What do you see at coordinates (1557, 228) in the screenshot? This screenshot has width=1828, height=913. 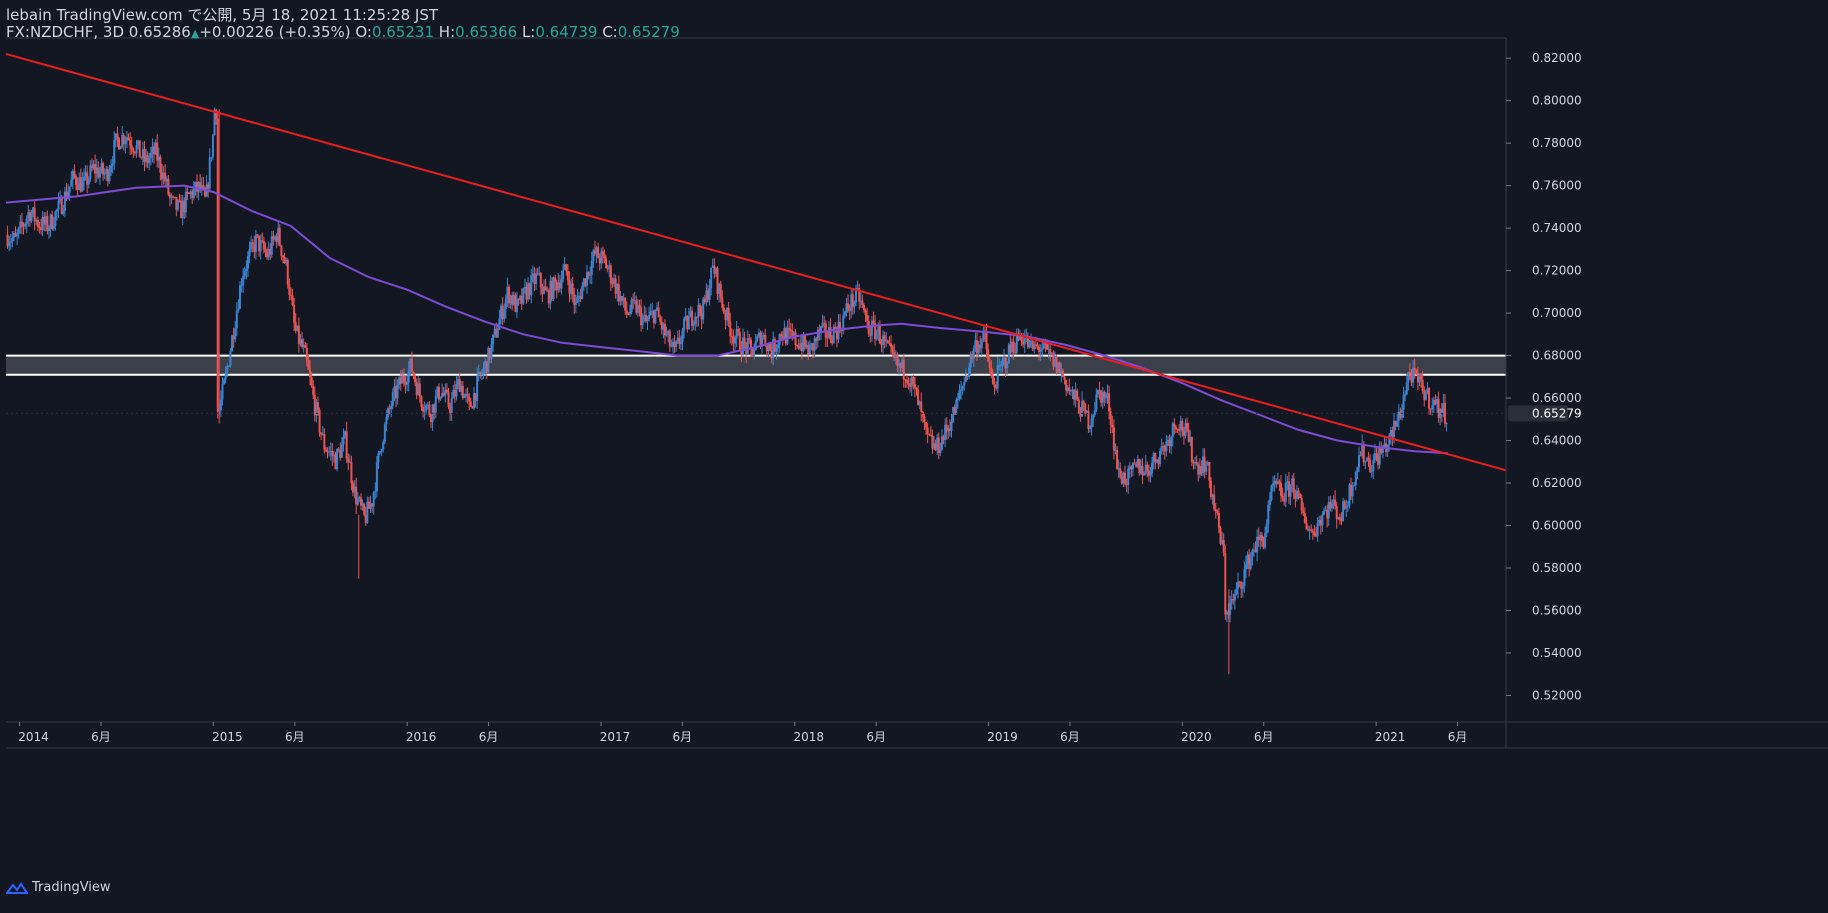 I see `price-tick-label: 0.74000` at bounding box center [1557, 228].